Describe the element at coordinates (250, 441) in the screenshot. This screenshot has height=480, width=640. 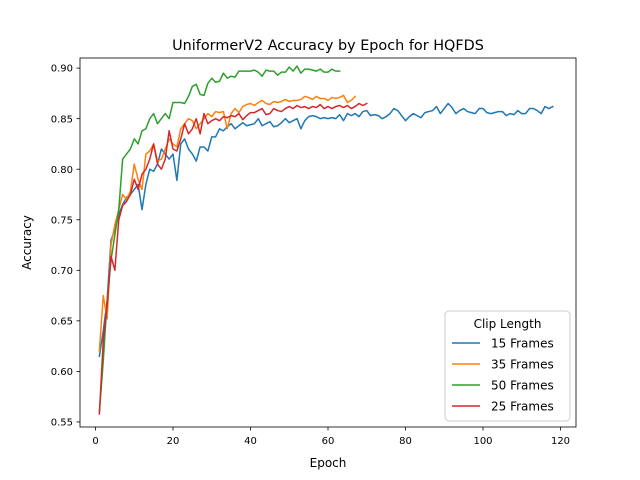
I see `x-tick-label: 40` at that location.